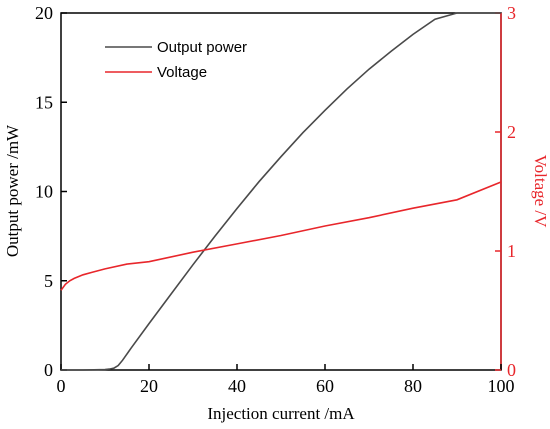 The image size is (550, 429). What do you see at coordinates (511, 132) in the screenshot?
I see `right-y-tick-label: 2` at bounding box center [511, 132].